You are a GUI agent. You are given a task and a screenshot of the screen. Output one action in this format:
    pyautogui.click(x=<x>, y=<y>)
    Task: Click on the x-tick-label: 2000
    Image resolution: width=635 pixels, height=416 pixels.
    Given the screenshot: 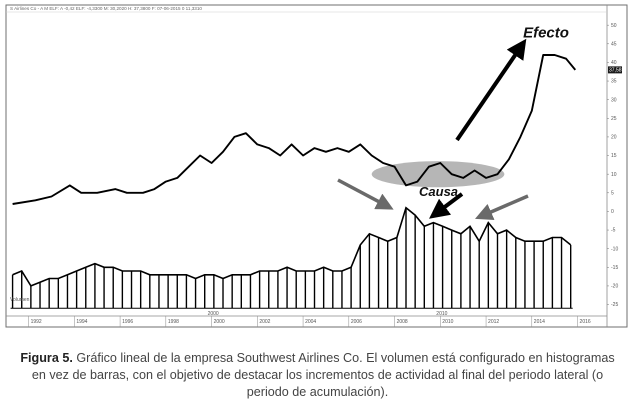 What is the action you would take?
    pyautogui.click(x=219, y=322)
    